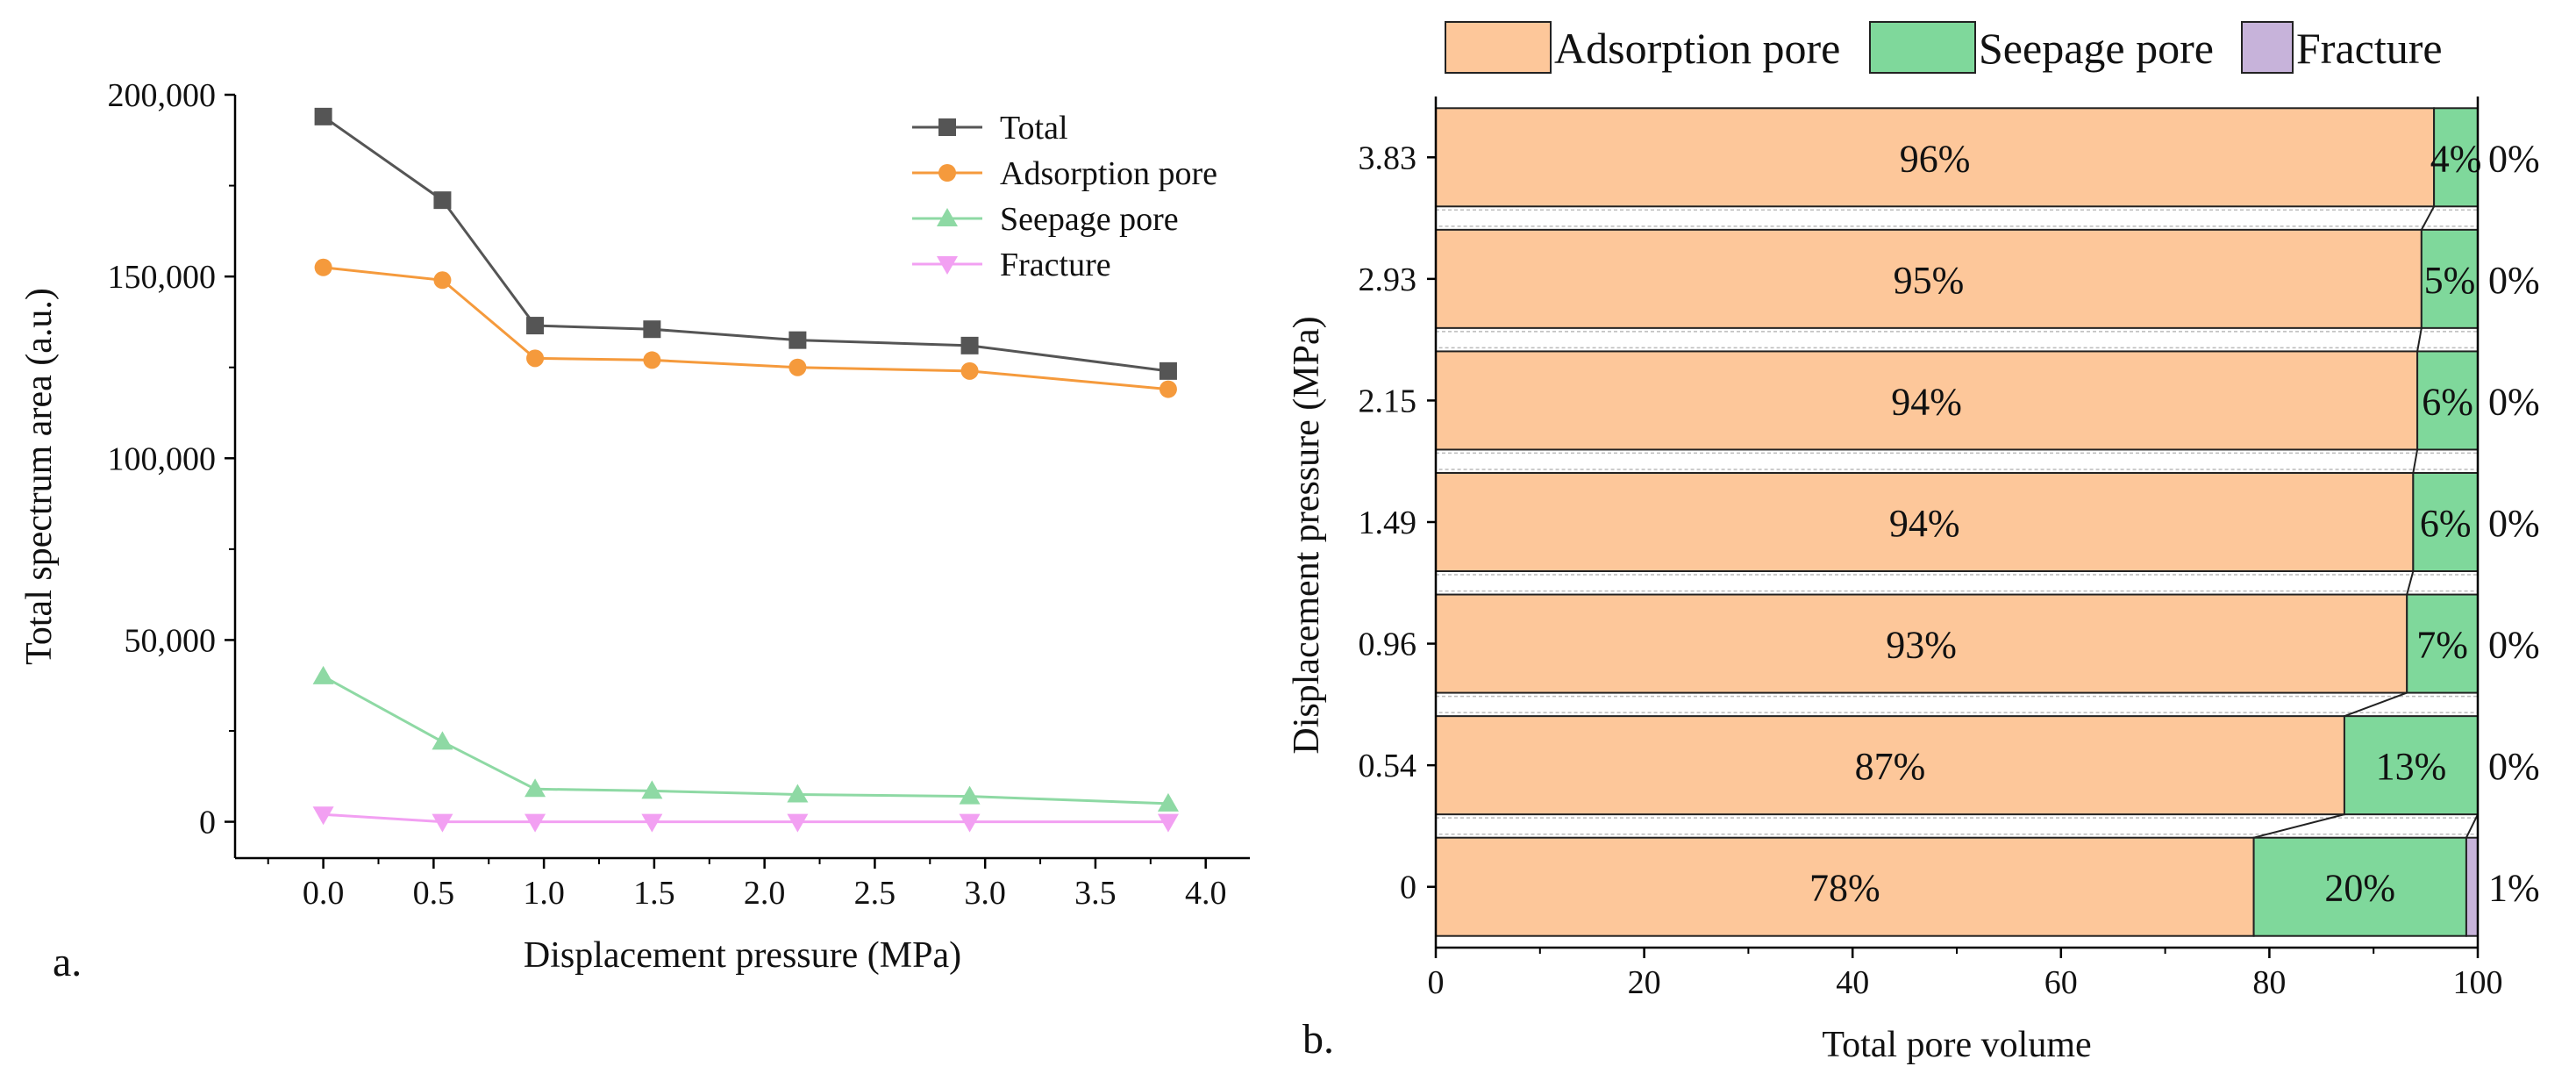  I want to click on legend-label-total: Total, so click(1034, 128).